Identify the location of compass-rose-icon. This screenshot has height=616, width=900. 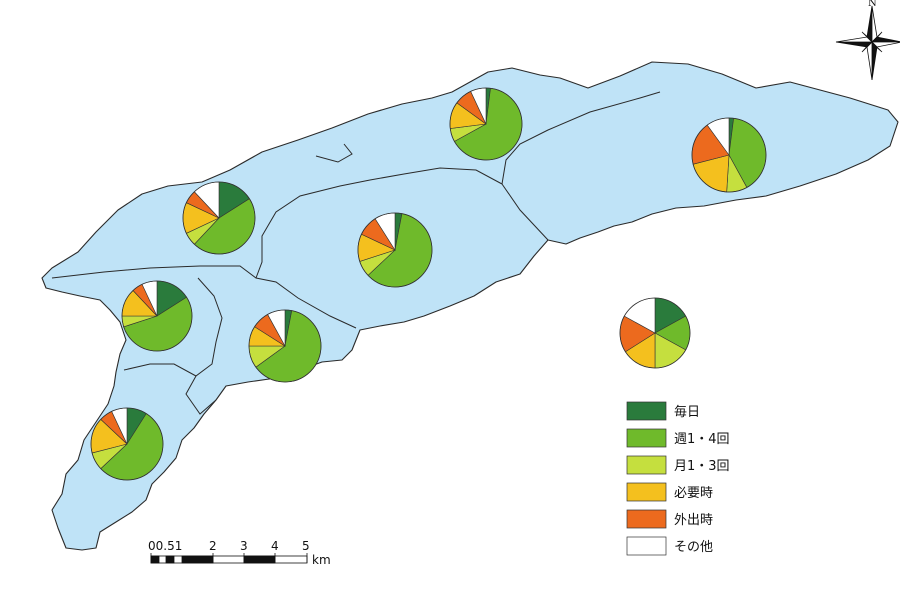
(867, 43).